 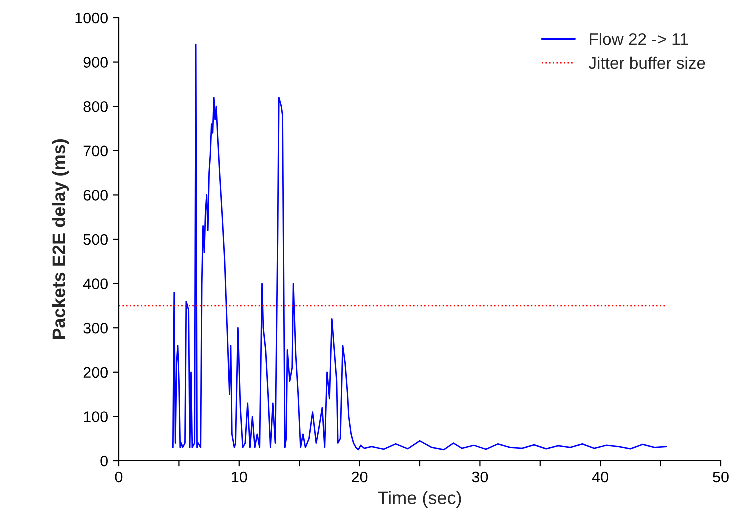 I want to click on y-tick-label: 800, so click(x=96, y=106).